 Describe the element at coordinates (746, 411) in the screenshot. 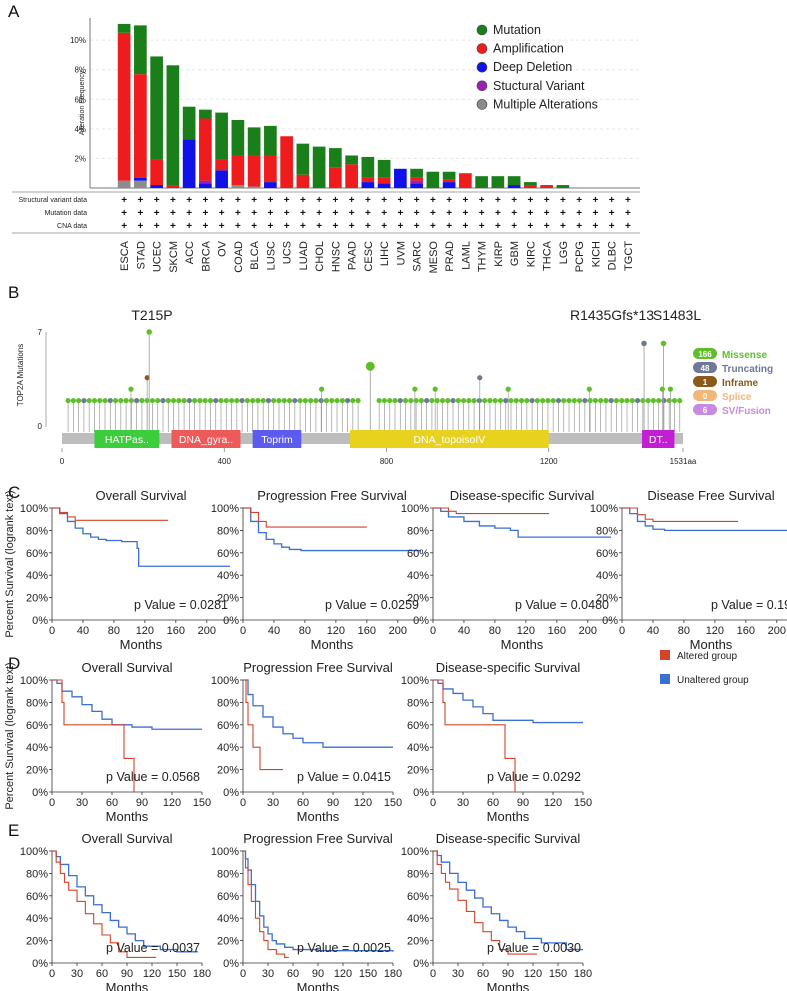

I see `mutation-type-label: SV/Fusion` at that location.